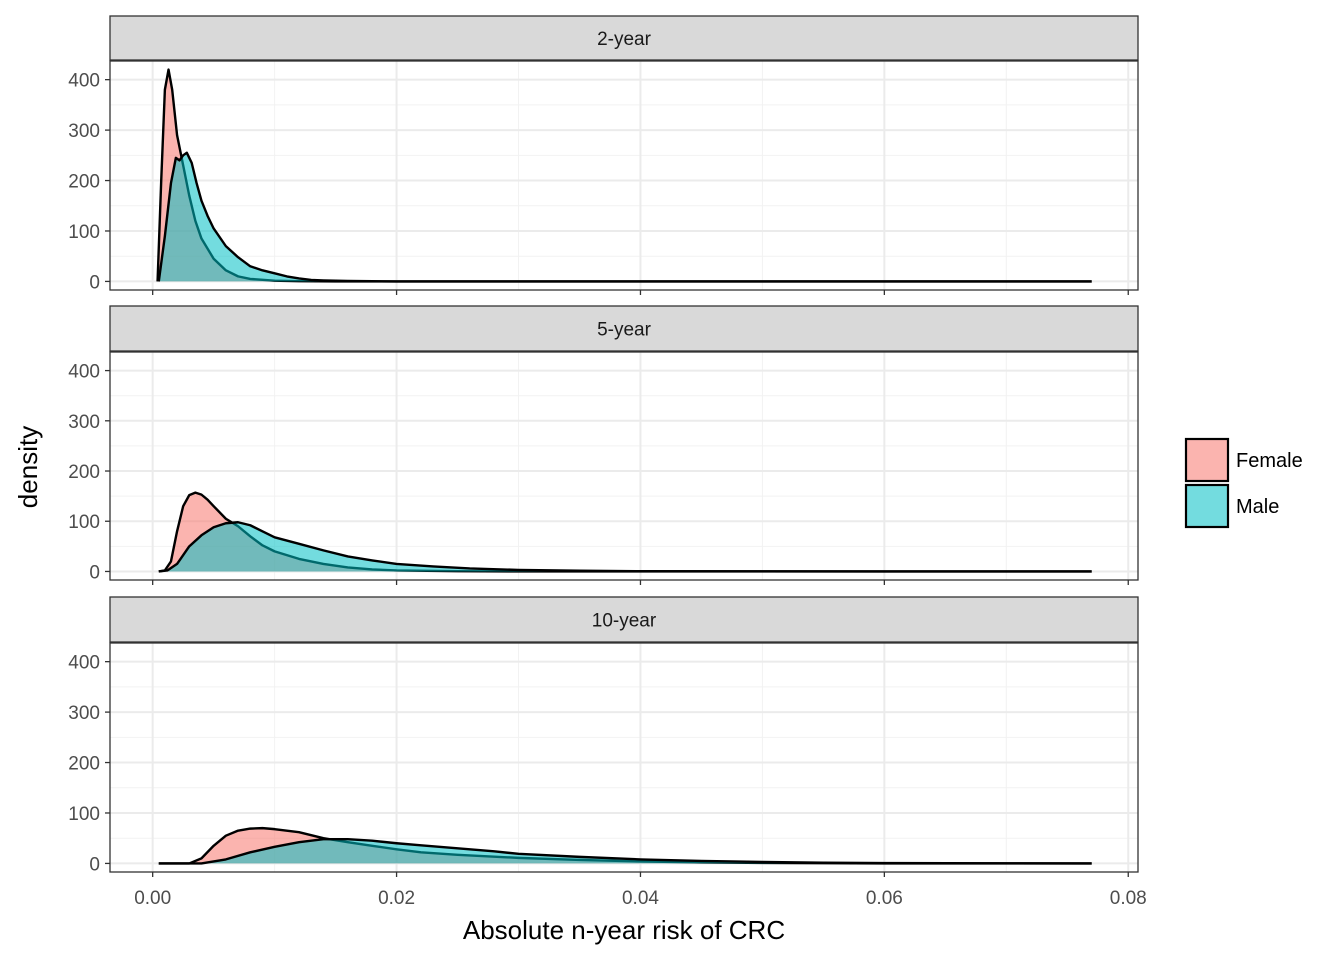 This screenshot has height=960, width=1344. What do you see at coordinates (640, 898) in the screenshot?
I see `x-tick-label: 0.04` at bounding box center [640, 898].